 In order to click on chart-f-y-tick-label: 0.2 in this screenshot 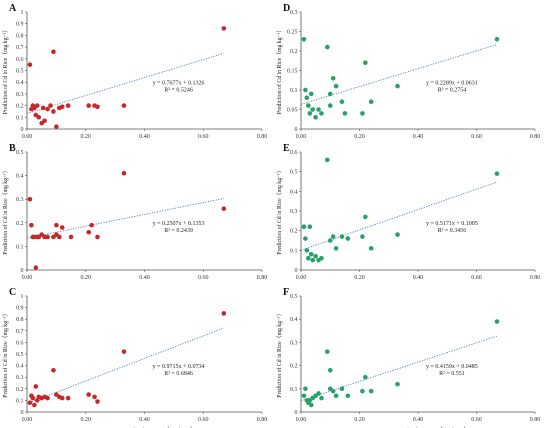, I will do `click(294, 367)`.